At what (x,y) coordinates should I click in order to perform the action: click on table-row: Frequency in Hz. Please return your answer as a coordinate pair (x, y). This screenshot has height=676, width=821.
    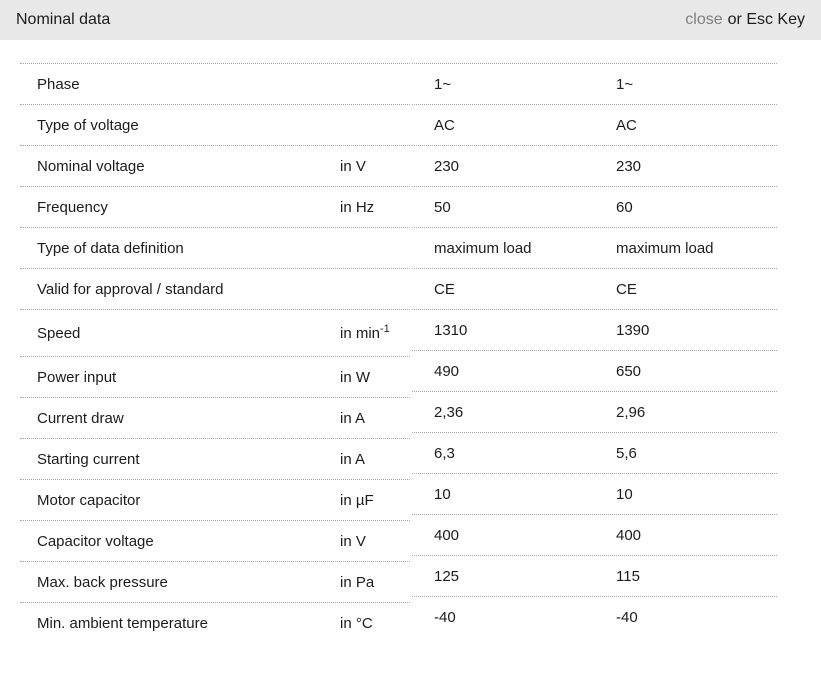
    Looking at the image, I should click on (215, 207).